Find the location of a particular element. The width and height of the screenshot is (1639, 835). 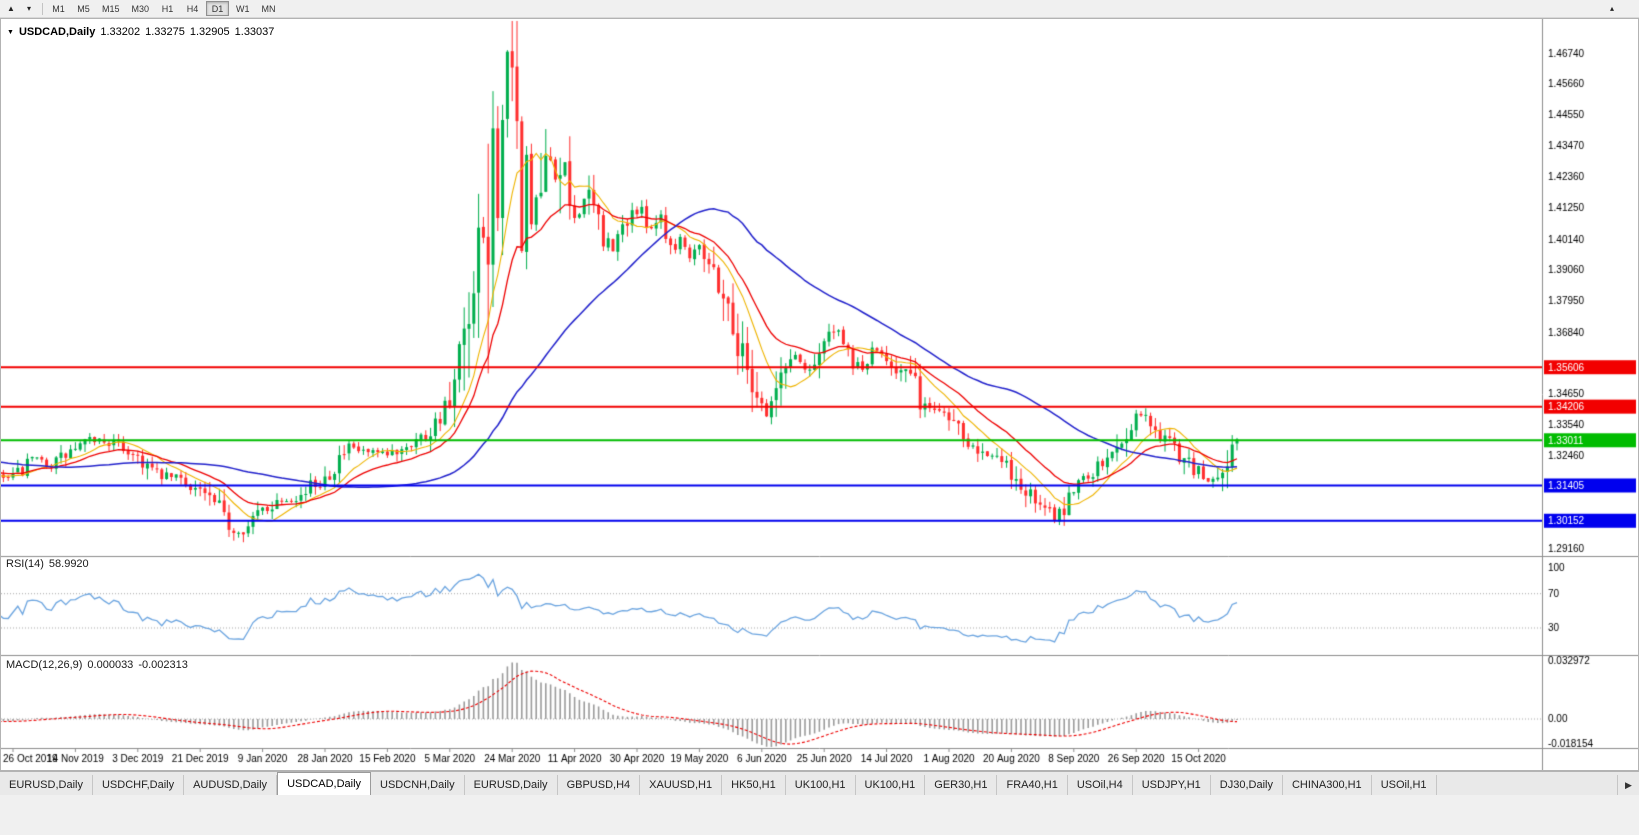

timeframe-m1: M1 is located at coordinates (58, 8).